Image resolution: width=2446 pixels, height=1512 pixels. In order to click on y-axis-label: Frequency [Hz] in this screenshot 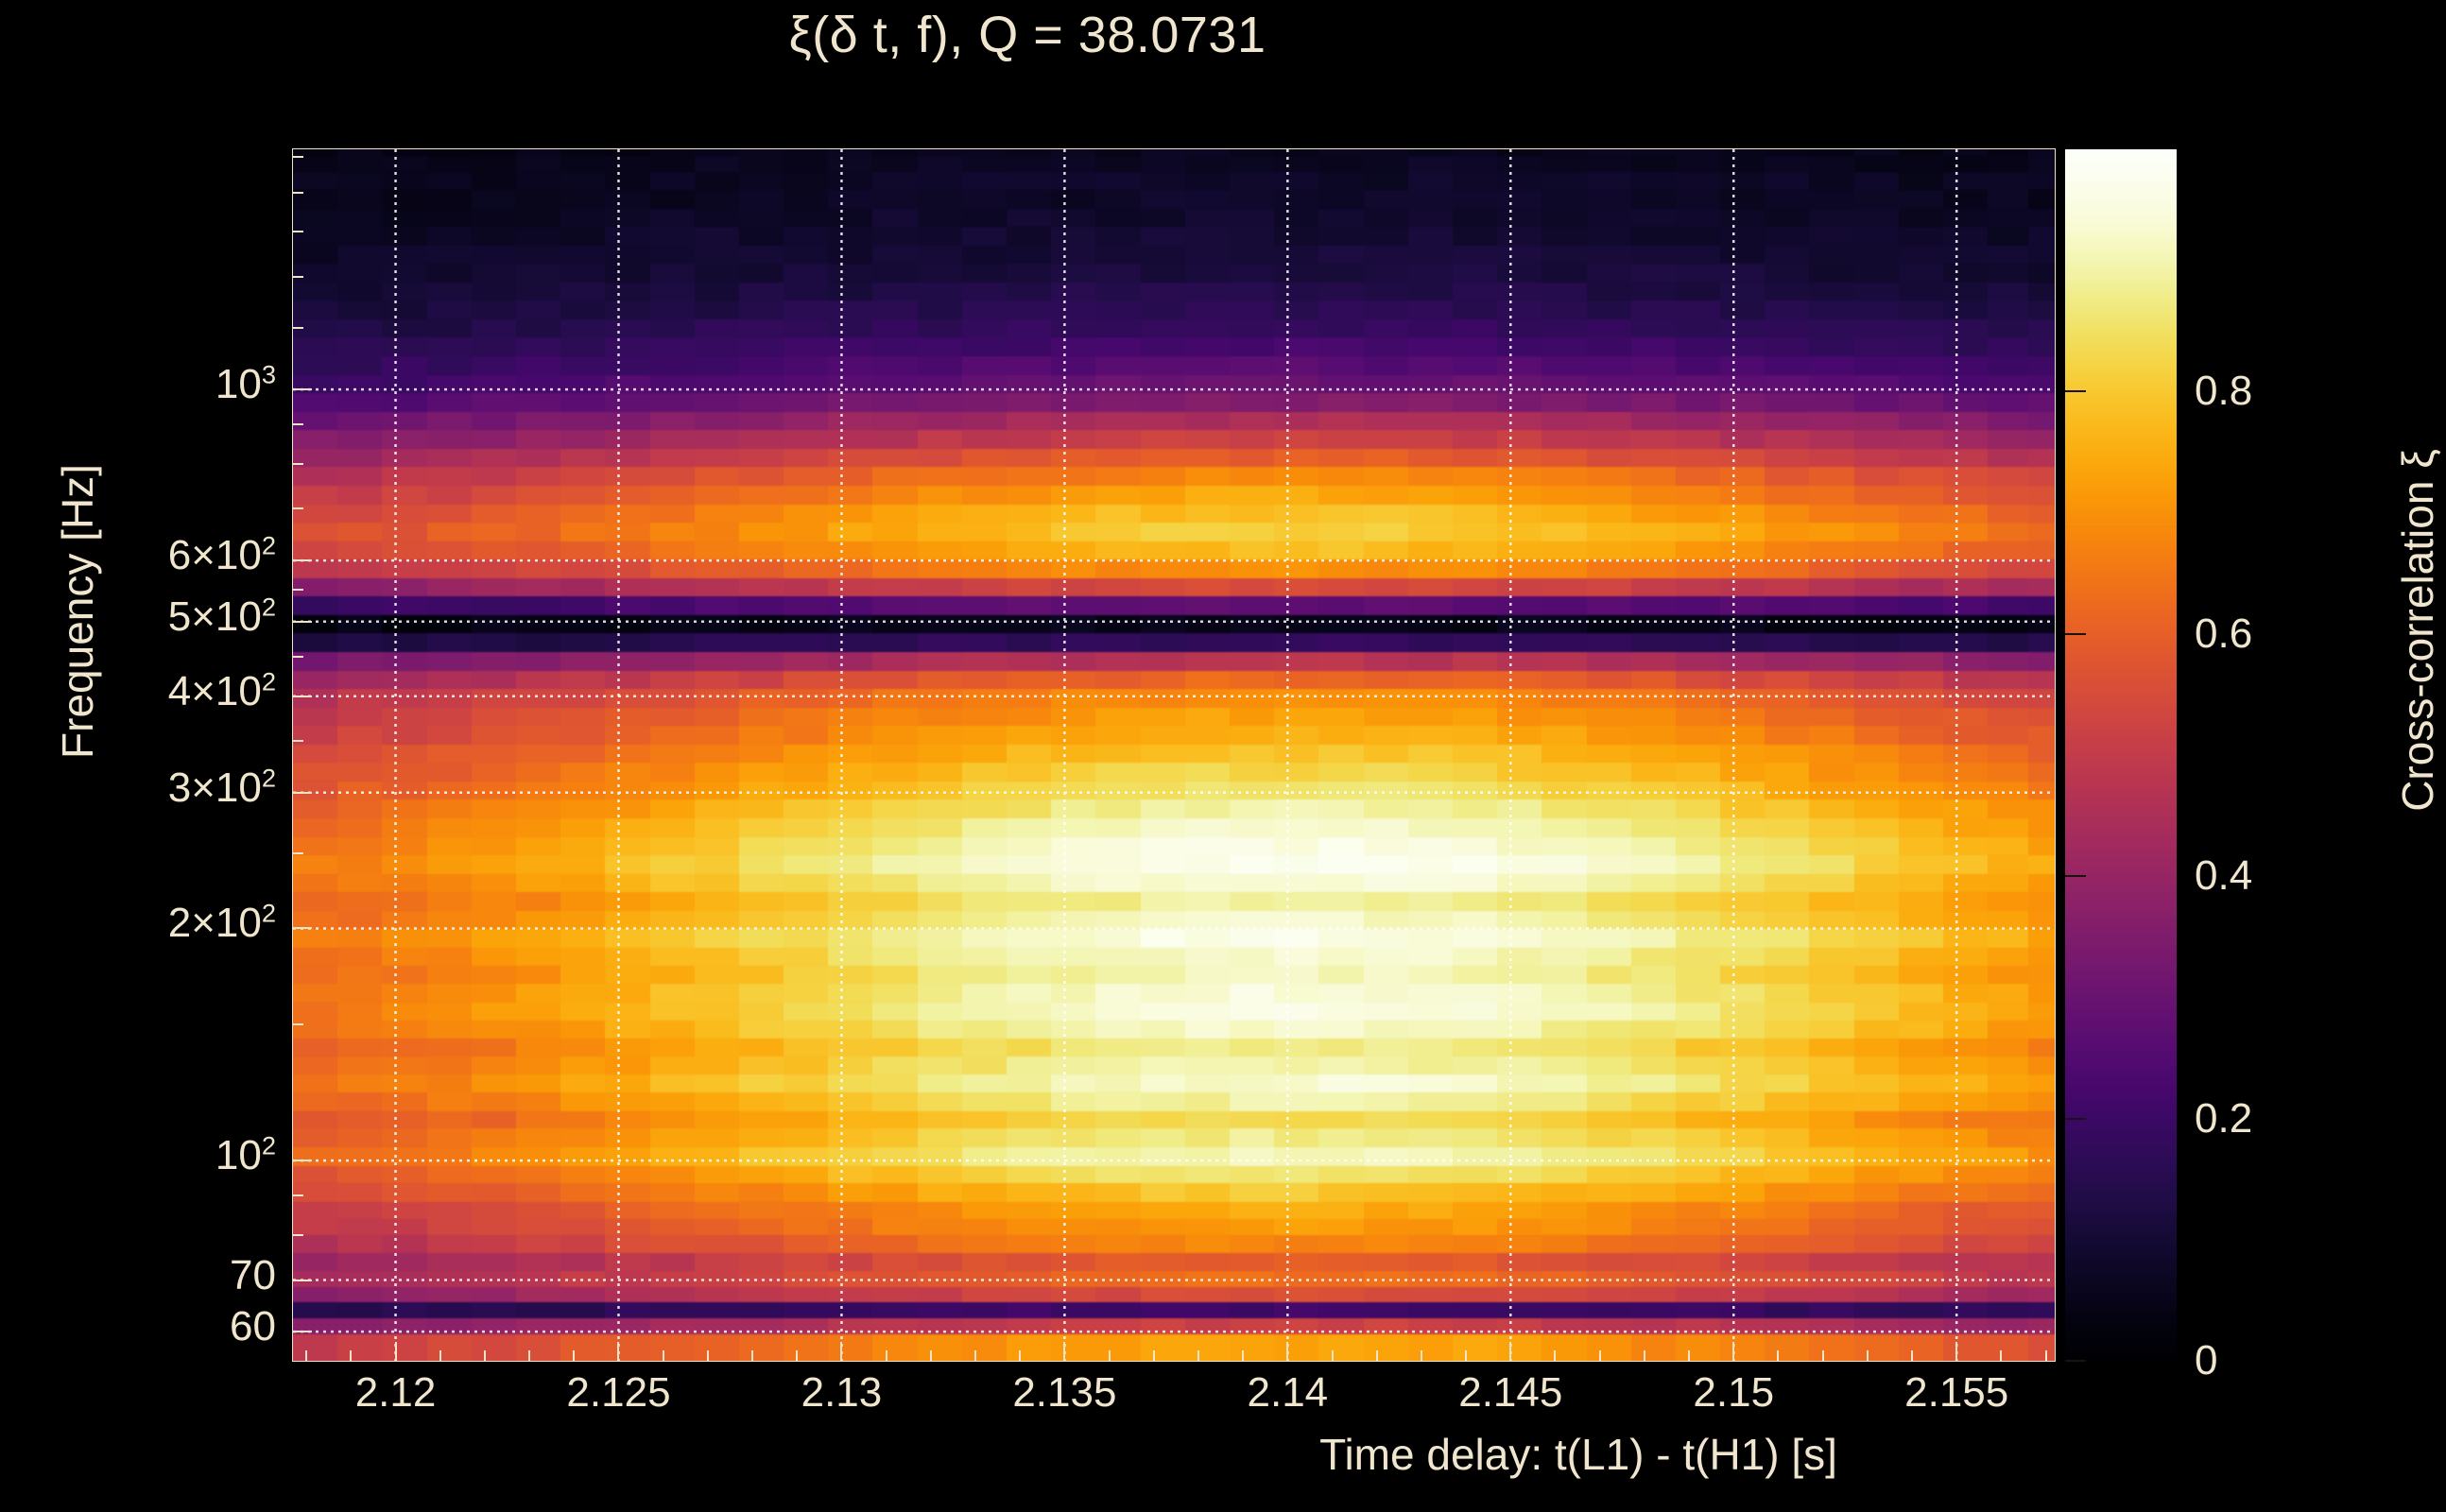, I will do `click(77, 611)`.